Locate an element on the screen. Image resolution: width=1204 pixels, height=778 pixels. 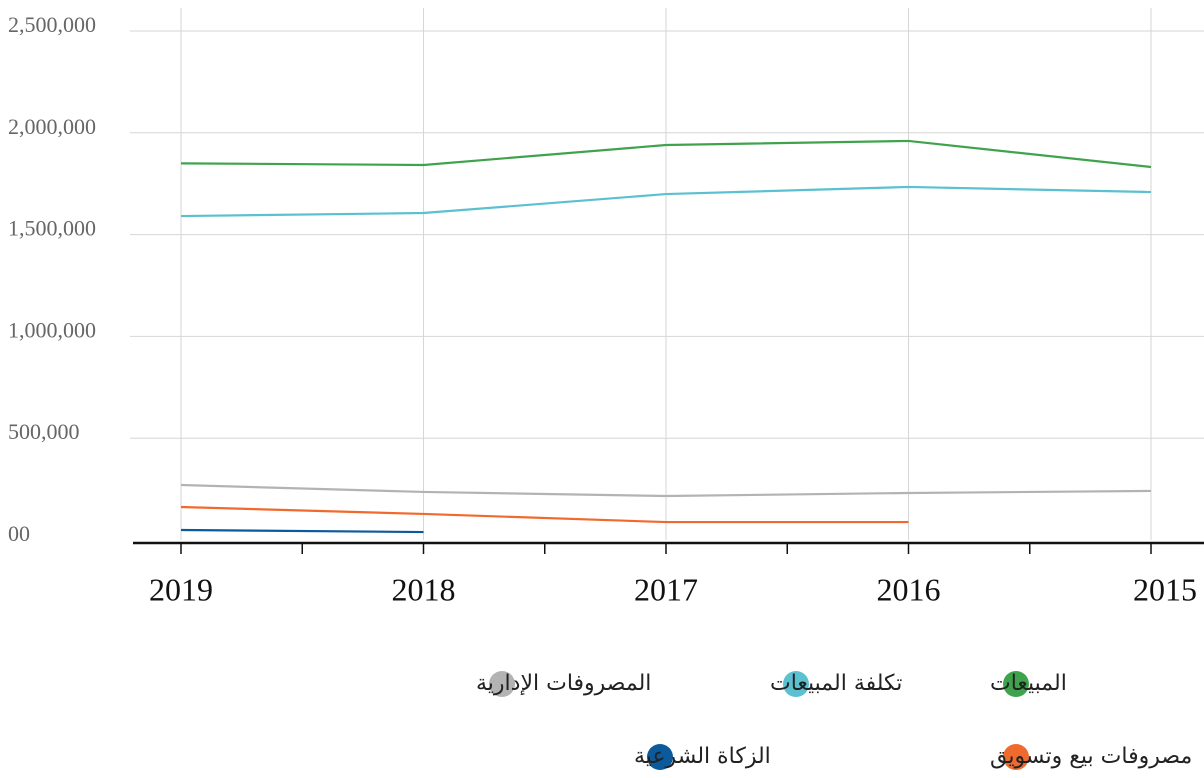
y-tick-label: 00 is located at coordinates (19, 533).